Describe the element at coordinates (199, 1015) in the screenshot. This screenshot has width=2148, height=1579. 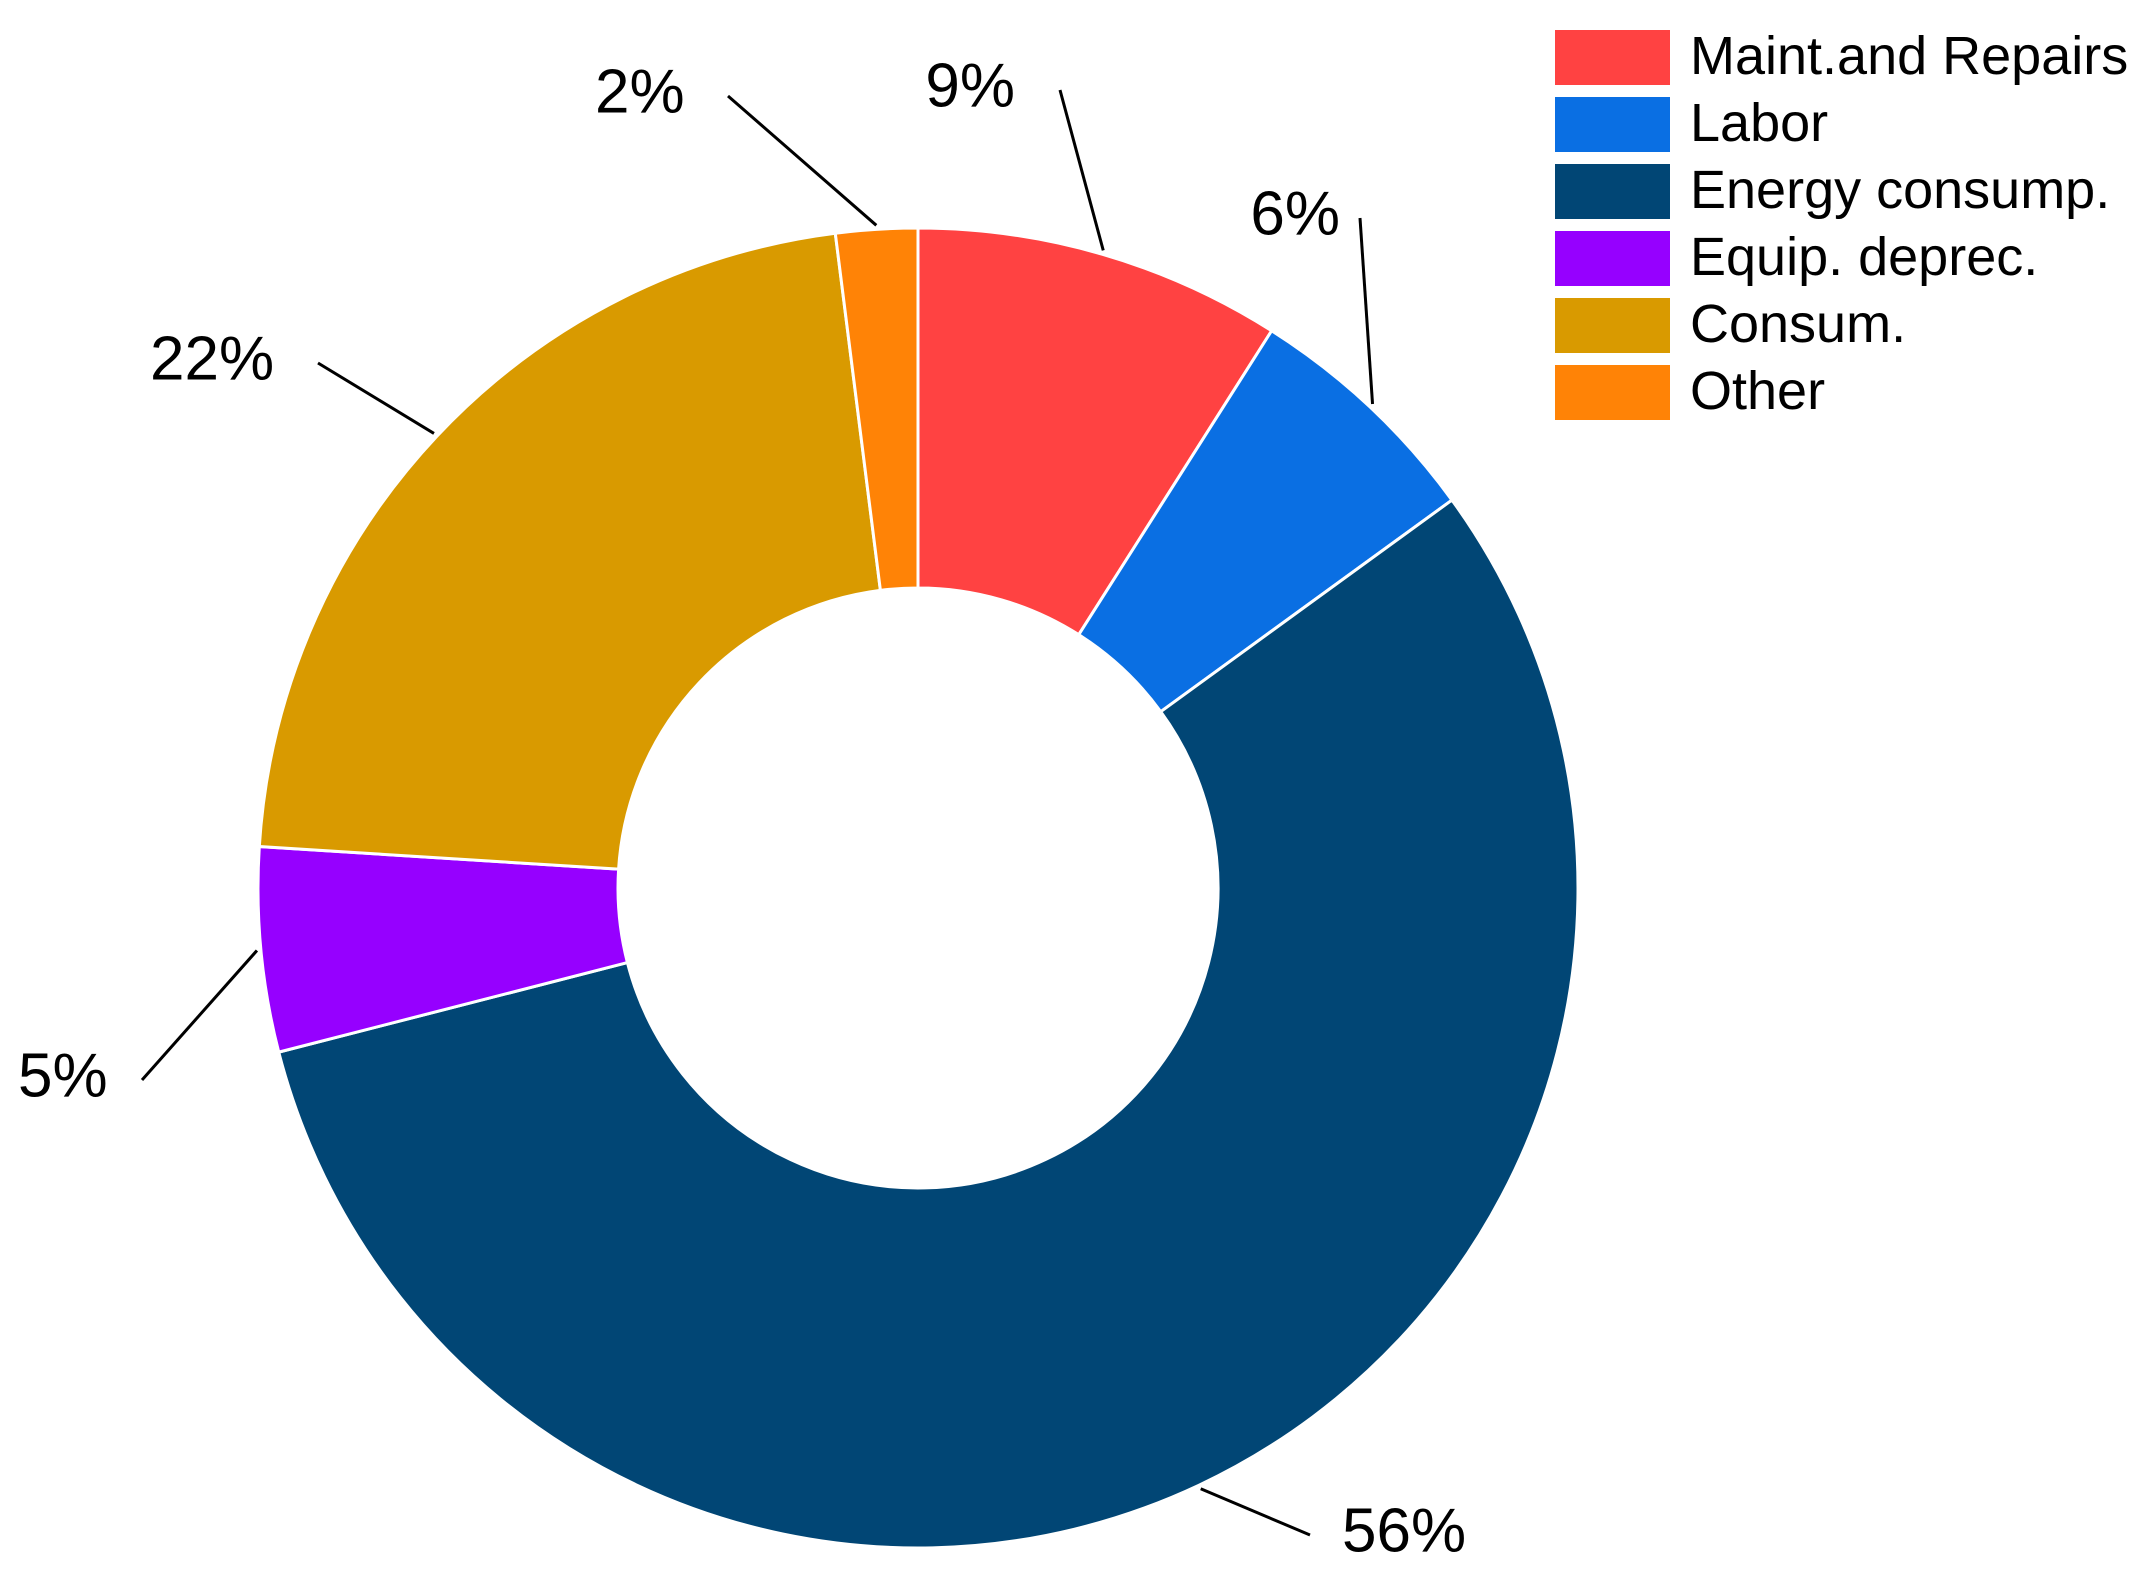
I see `leader-line-equip-deprec` at that location.